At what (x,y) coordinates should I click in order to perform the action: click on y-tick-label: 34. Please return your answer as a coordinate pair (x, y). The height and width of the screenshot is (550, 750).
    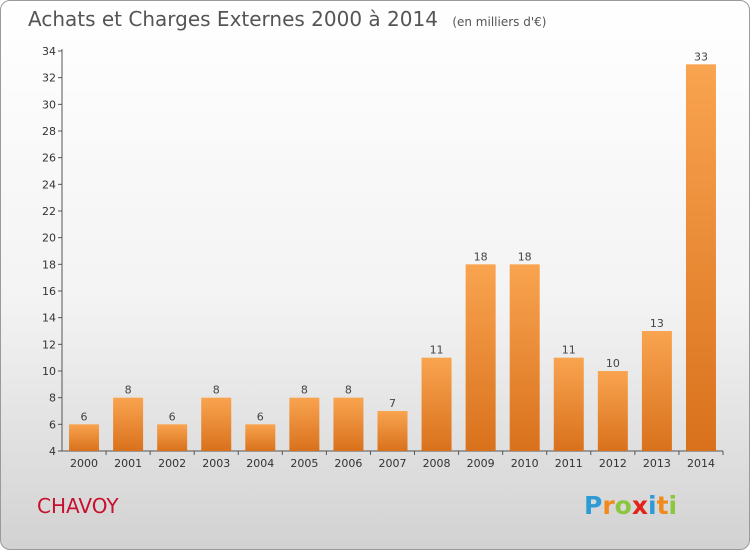
    Looking at the image, I should click on (49, 51).